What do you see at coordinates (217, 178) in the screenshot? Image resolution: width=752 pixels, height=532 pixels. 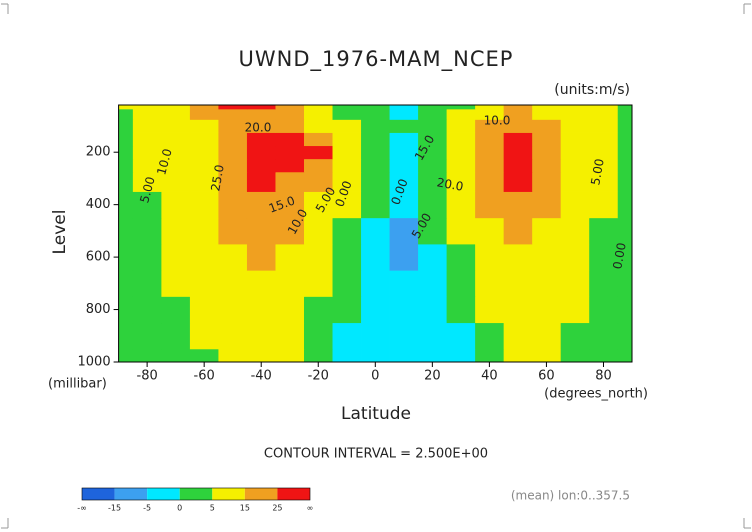 I see `contour-label: 25.0` at bounding box center [217, 178].